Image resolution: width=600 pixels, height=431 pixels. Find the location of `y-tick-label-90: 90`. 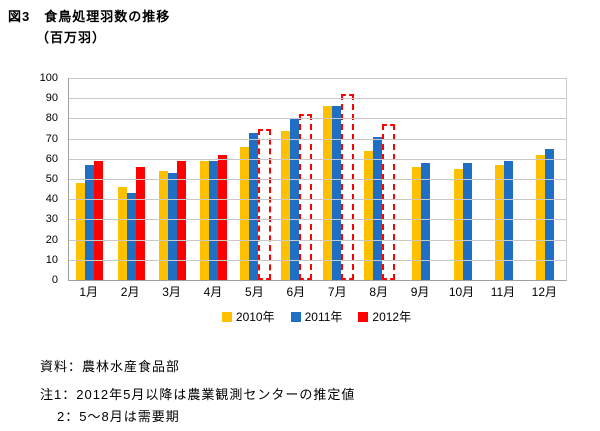

y-tick-label-90: 90 is located at coordinates (51, 98).